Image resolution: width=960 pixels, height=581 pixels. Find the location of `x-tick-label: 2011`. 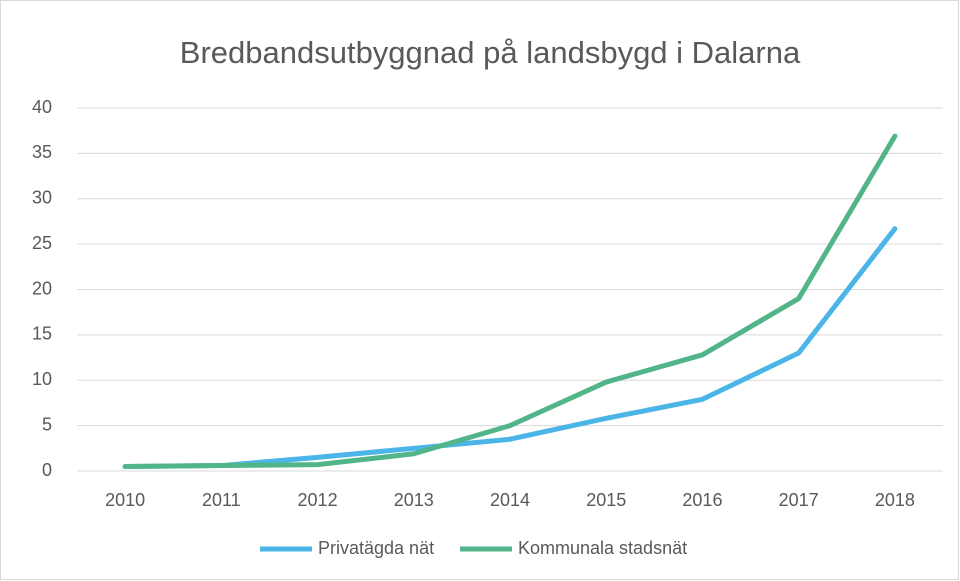

x-tick-label: 2011 is located at coordinates (221, 500).